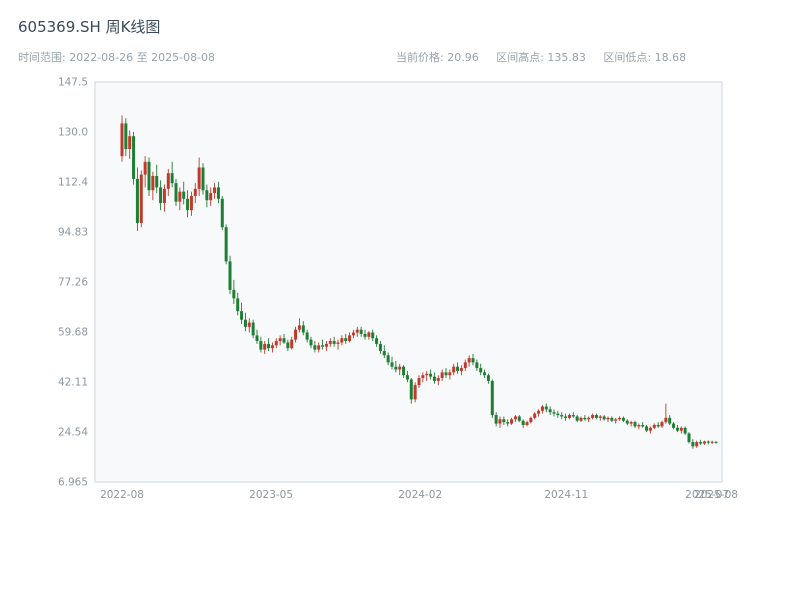 The image size is (800, 600). What do you see at coordinates (437, 57) in the screenshot?
I see `current-price-stat: 当前价格: 20.96` at bounding box center [437, 57].